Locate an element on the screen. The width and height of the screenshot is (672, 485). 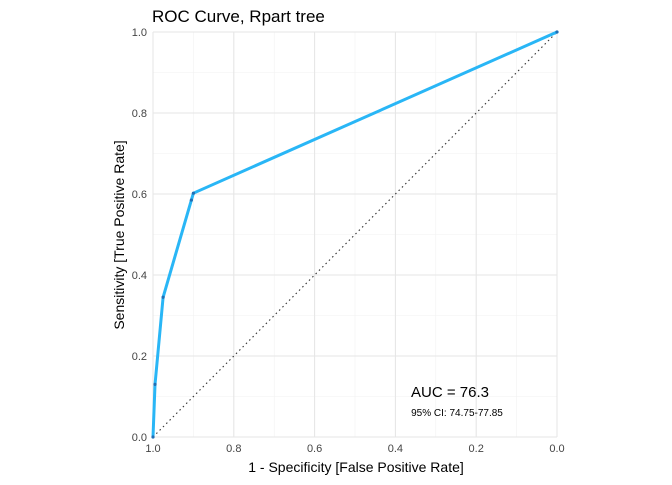
y-tick-label: 1.0 is located at coordinates (139, 33).